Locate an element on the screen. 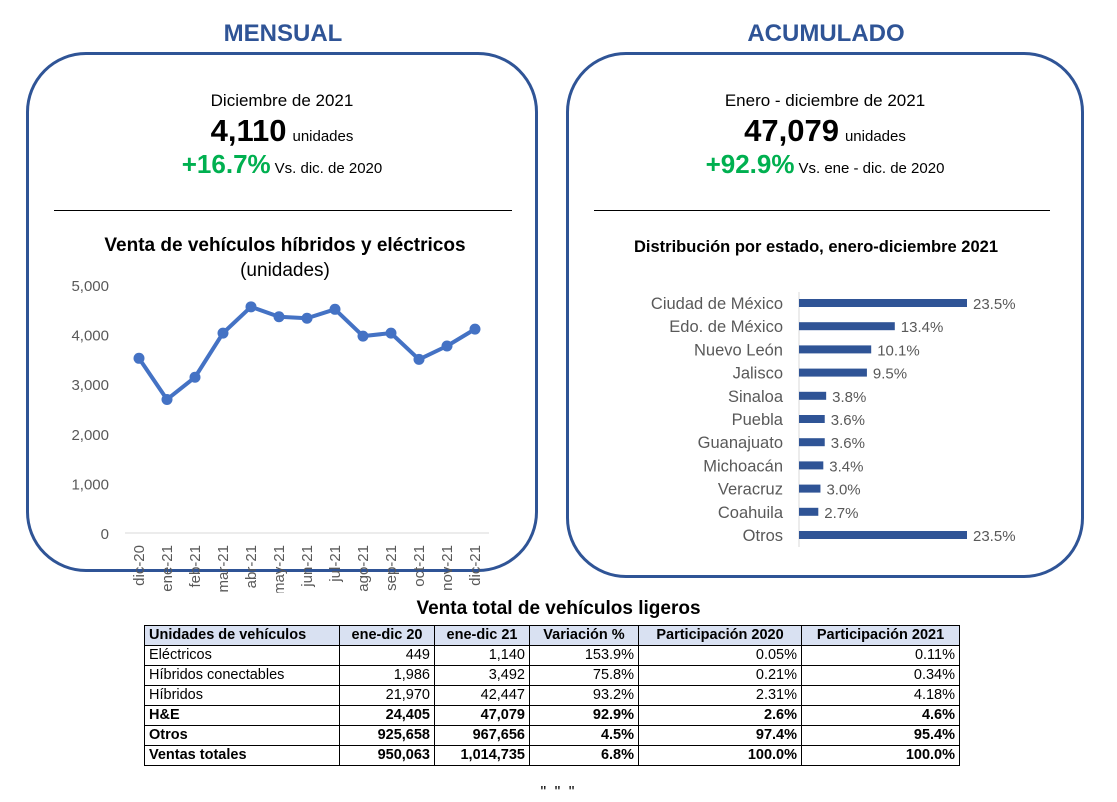  table-cell: 925,658 is located at coordinates (387, 735).